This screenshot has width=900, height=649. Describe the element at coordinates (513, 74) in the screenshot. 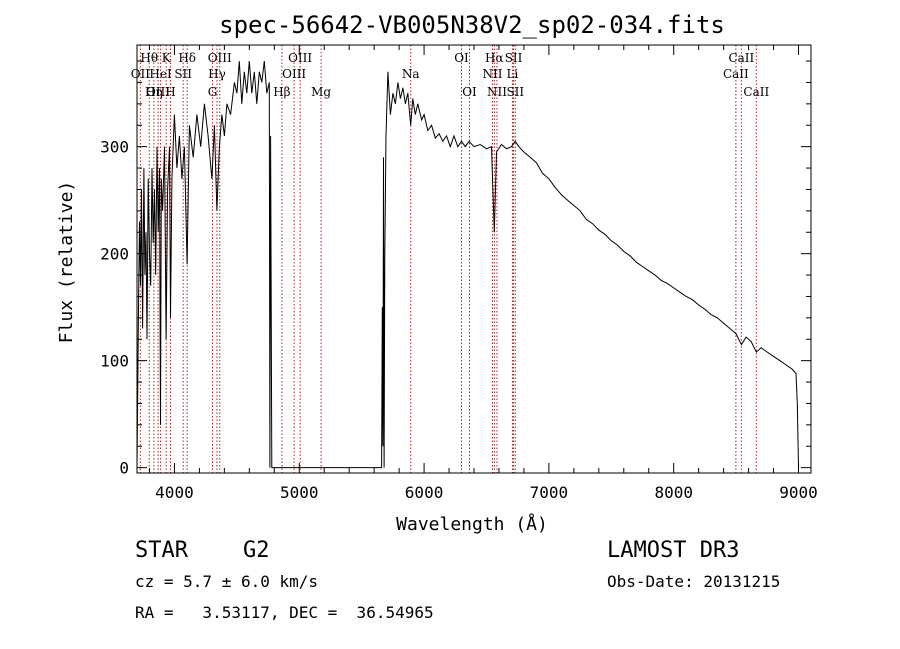

I see `spectral-line-label: Li` at that location.